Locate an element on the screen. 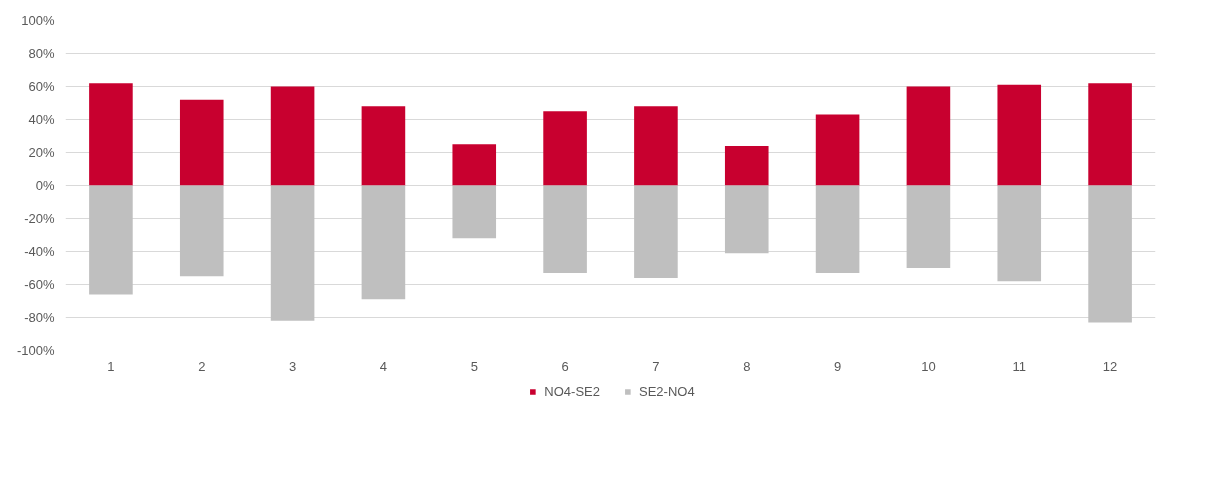 This screenshot has width=1213, height=490. x-tick-label: 12 is located at coordinates (1110, 366).